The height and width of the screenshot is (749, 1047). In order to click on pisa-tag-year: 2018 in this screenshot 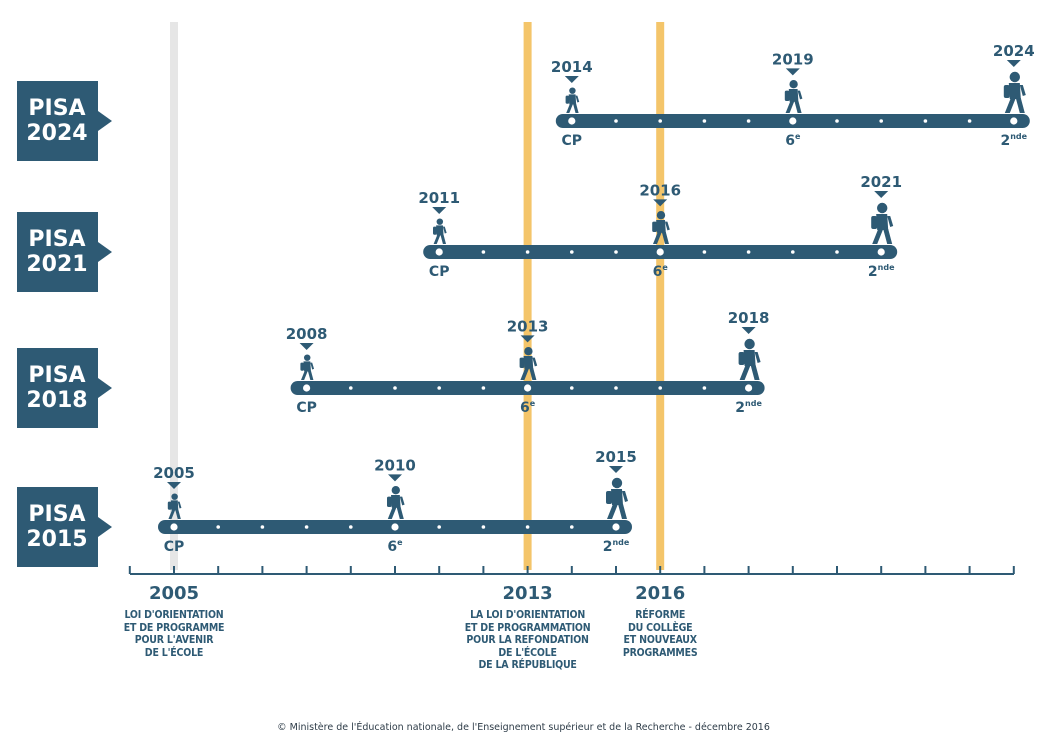, I will do `click(56, 400)`.